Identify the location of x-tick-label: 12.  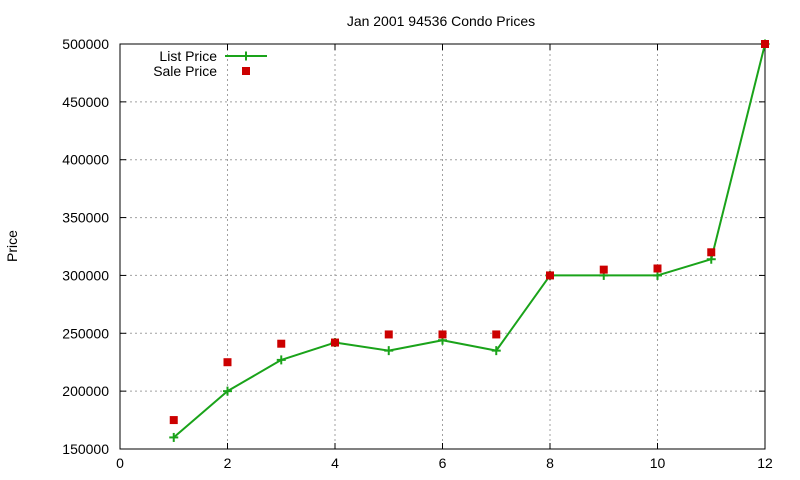
(765, 463).